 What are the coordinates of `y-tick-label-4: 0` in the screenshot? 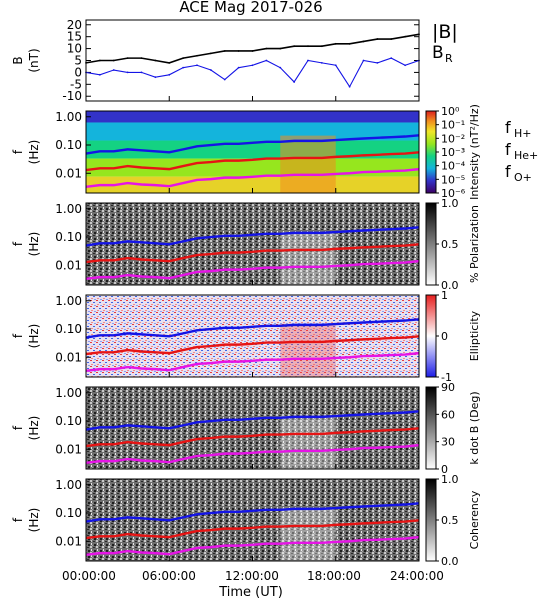 It's located at (78, 72).